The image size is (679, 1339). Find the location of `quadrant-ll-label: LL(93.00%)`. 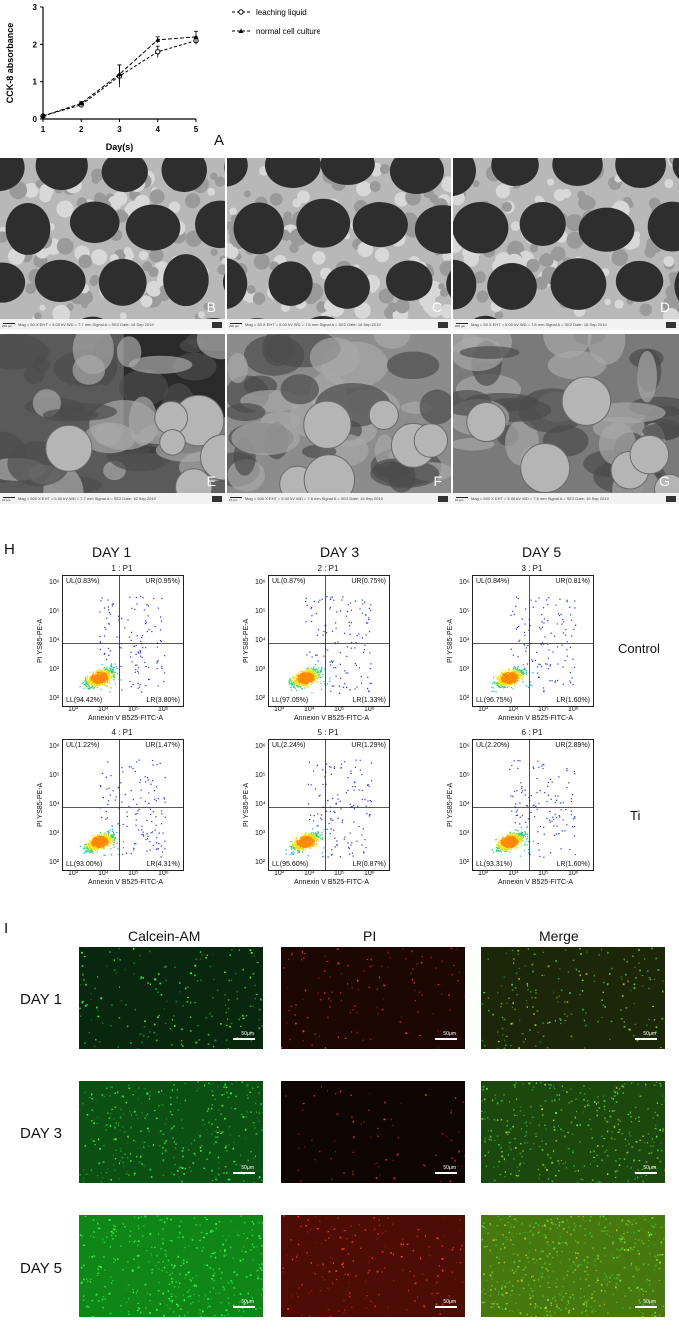

quadrant-ll-label: LL(93.00%) is located at coordinates (84, 864).